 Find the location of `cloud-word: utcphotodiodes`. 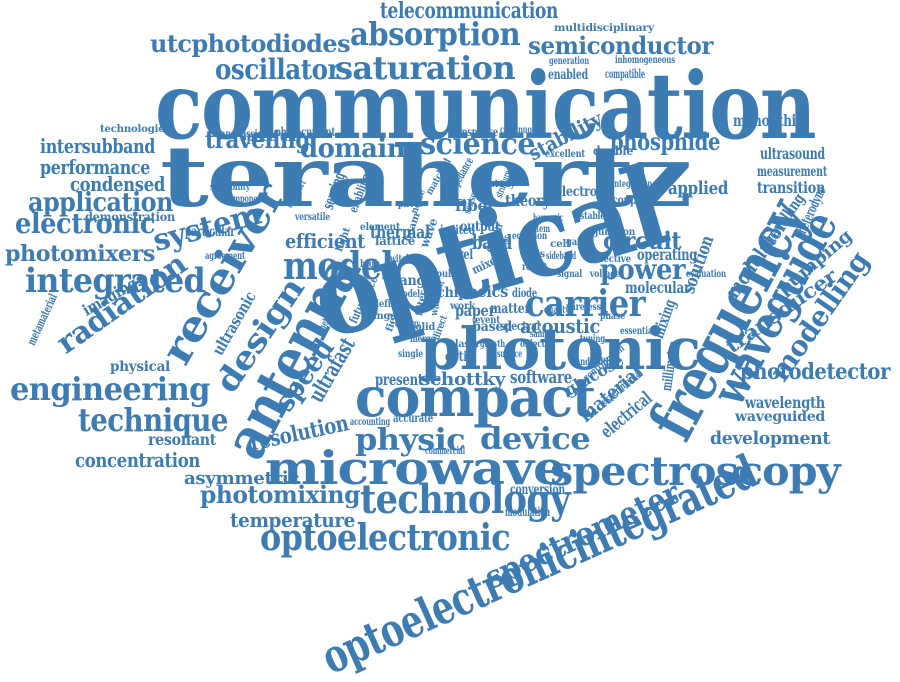

cloud-word: utcphotodiodes is located at coordinates (250, 43).